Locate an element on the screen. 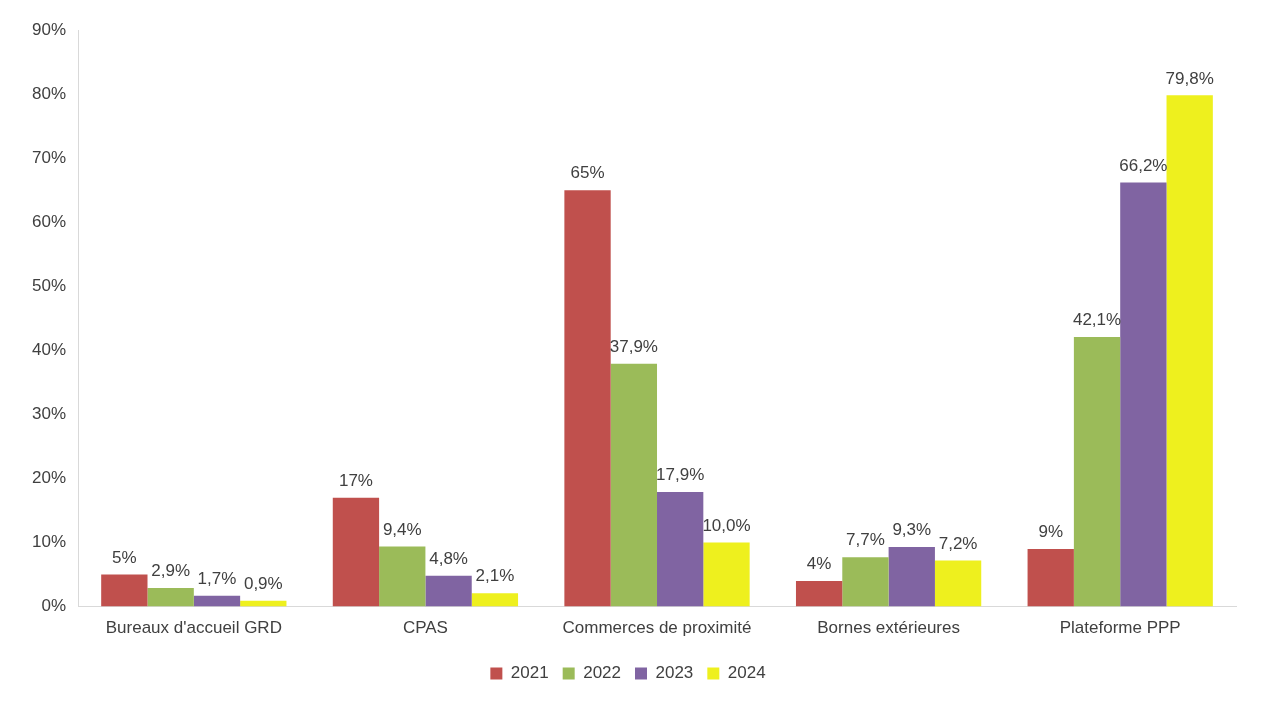  data-label: 9,4% is located at coordinates (402, 529).